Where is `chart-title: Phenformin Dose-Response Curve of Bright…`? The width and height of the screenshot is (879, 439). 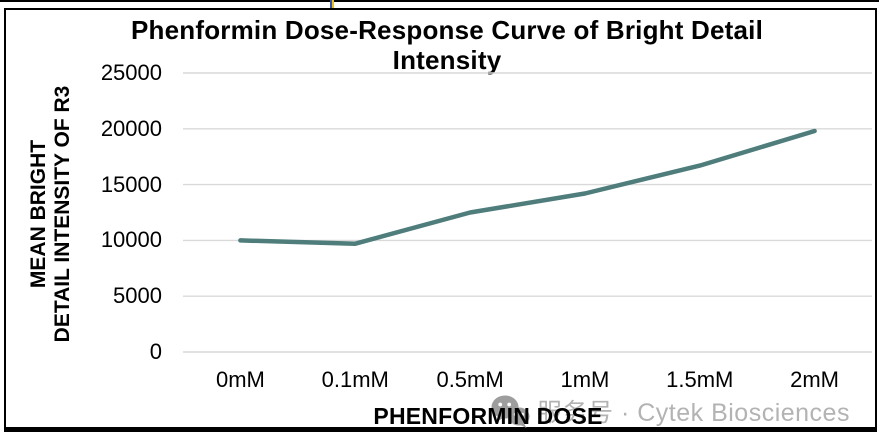 chart-title: Phenformin Dose-Response Curve of Bright… is located at coordinates (447, 45).